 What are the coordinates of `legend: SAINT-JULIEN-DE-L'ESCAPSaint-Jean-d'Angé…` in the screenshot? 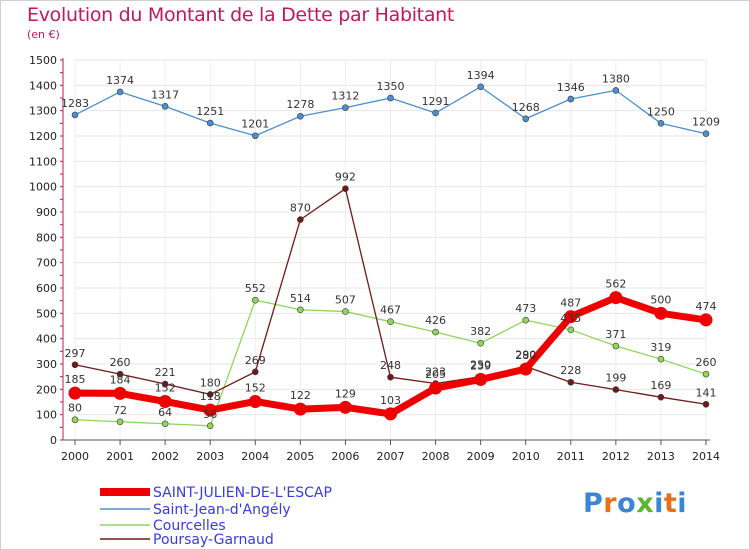 It's located at (216, 516).